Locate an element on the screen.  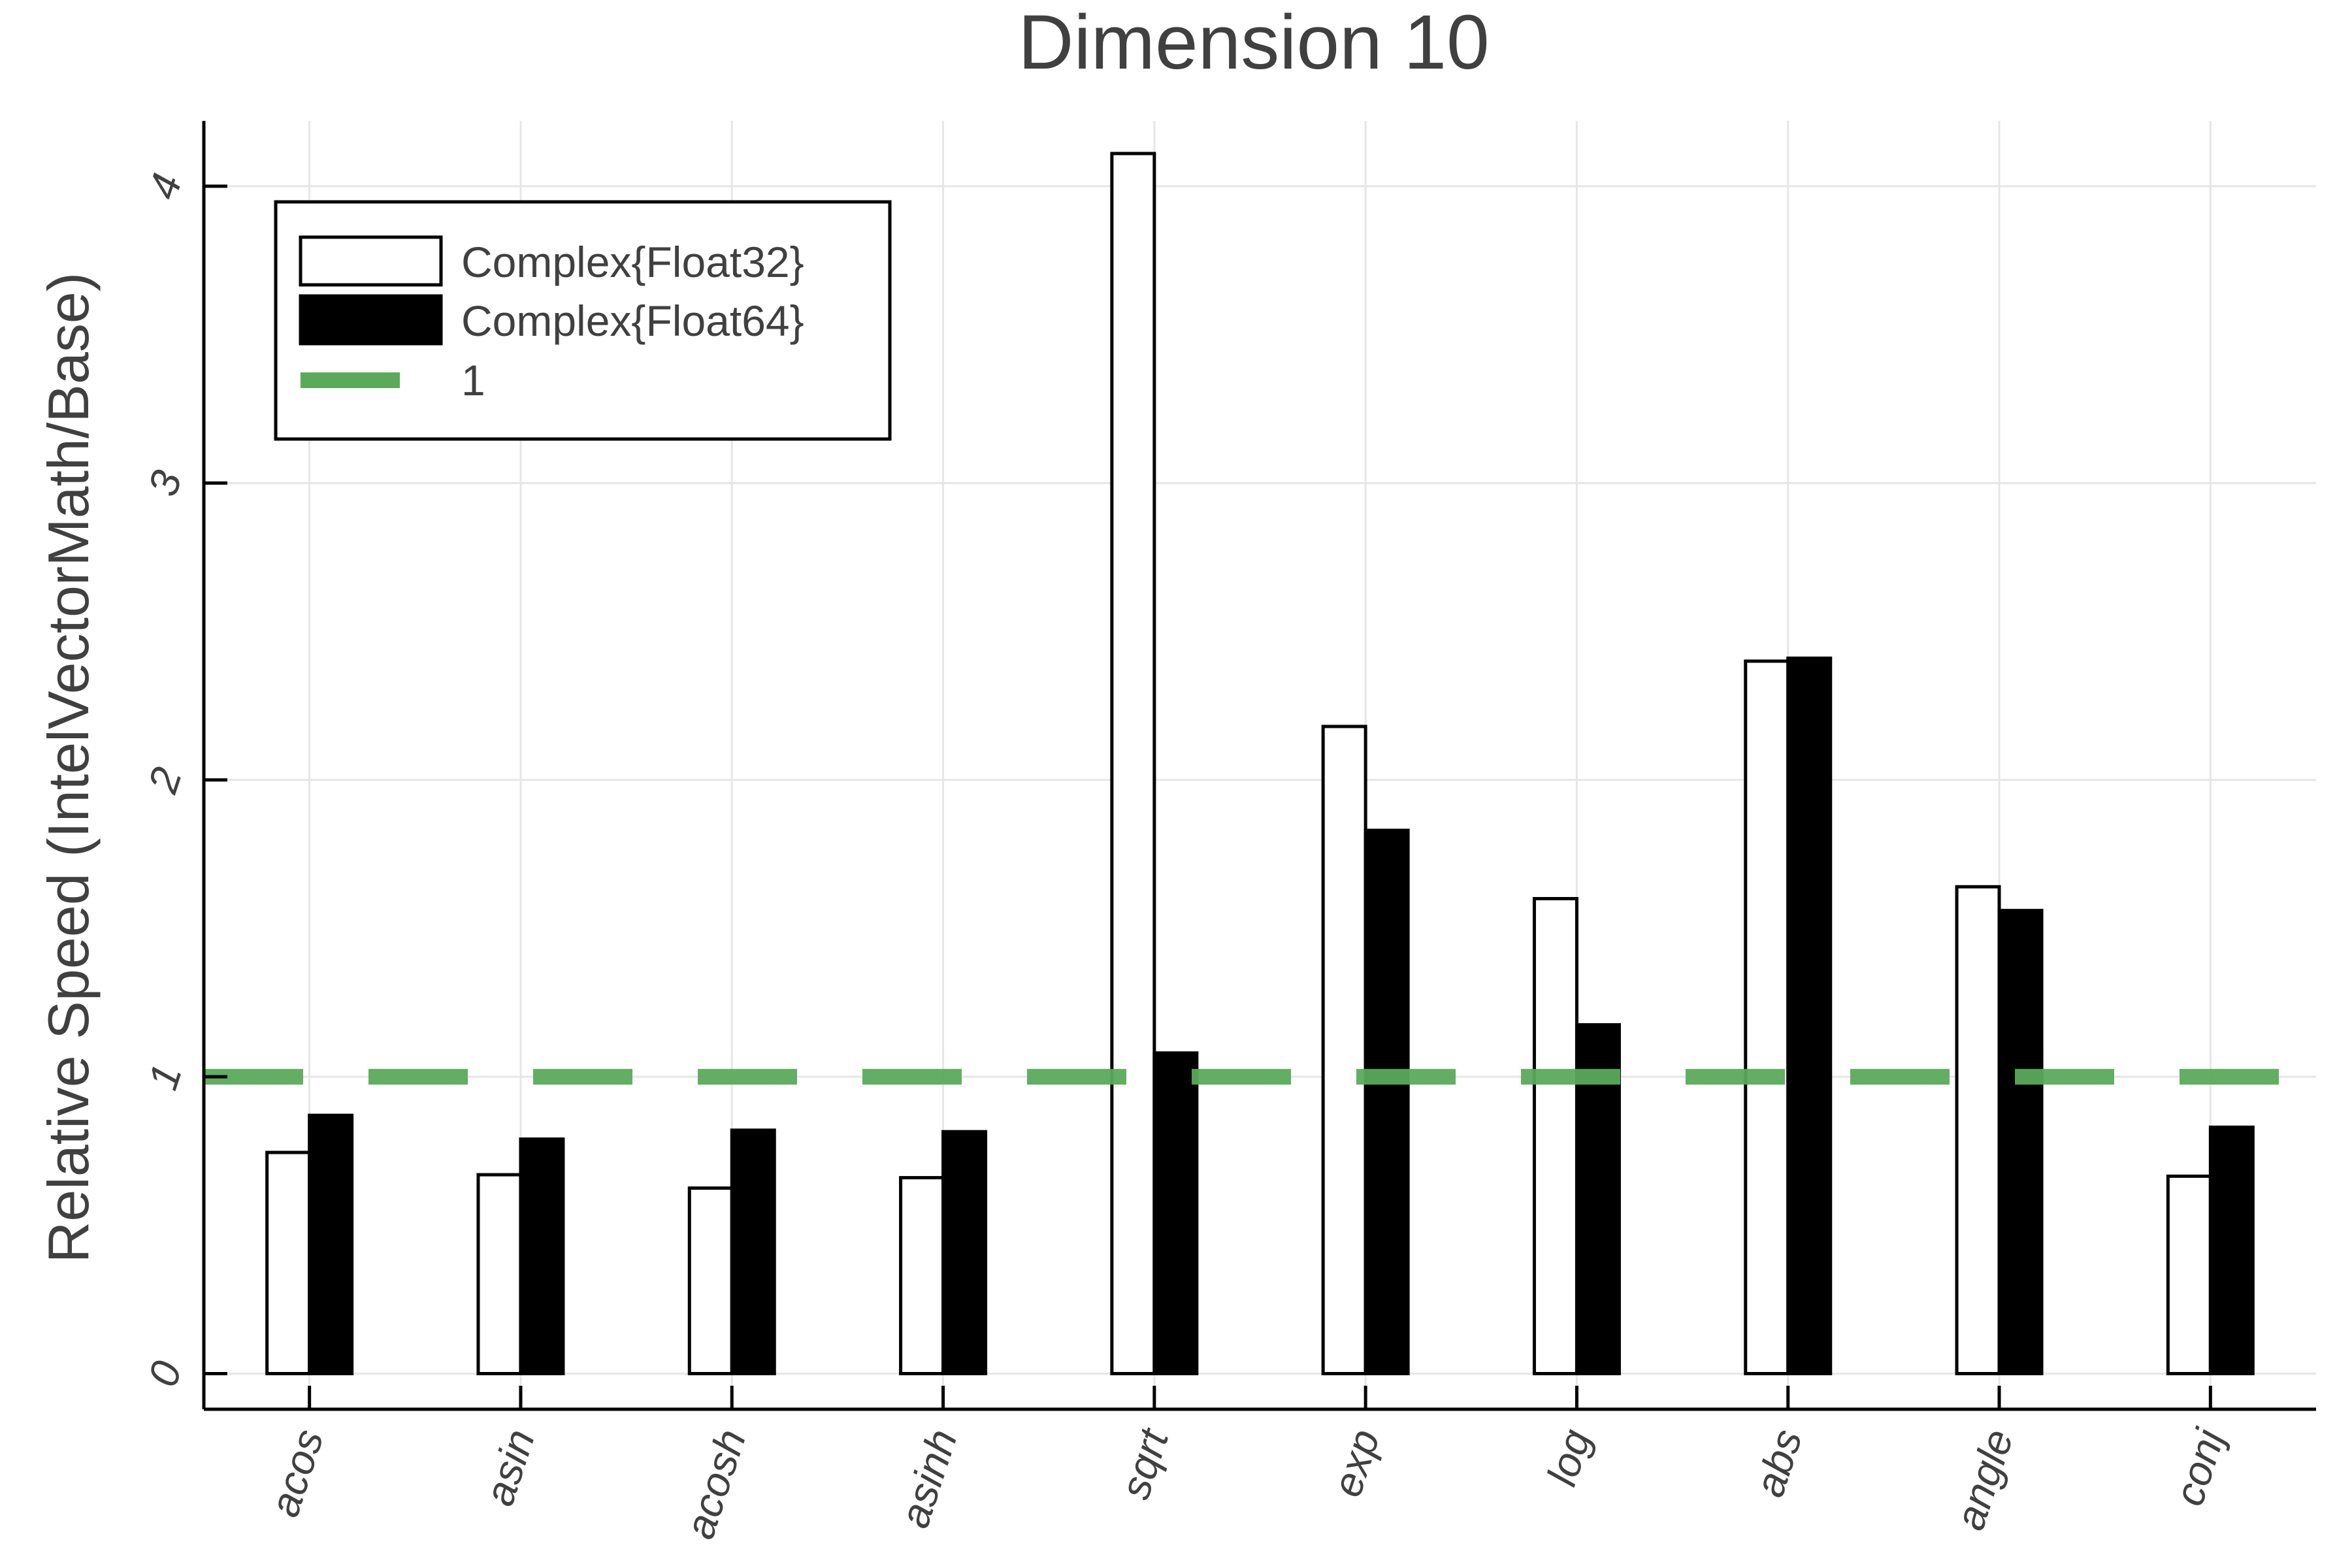
bar-series-2-conj is located at coordinates (2231, 1250).